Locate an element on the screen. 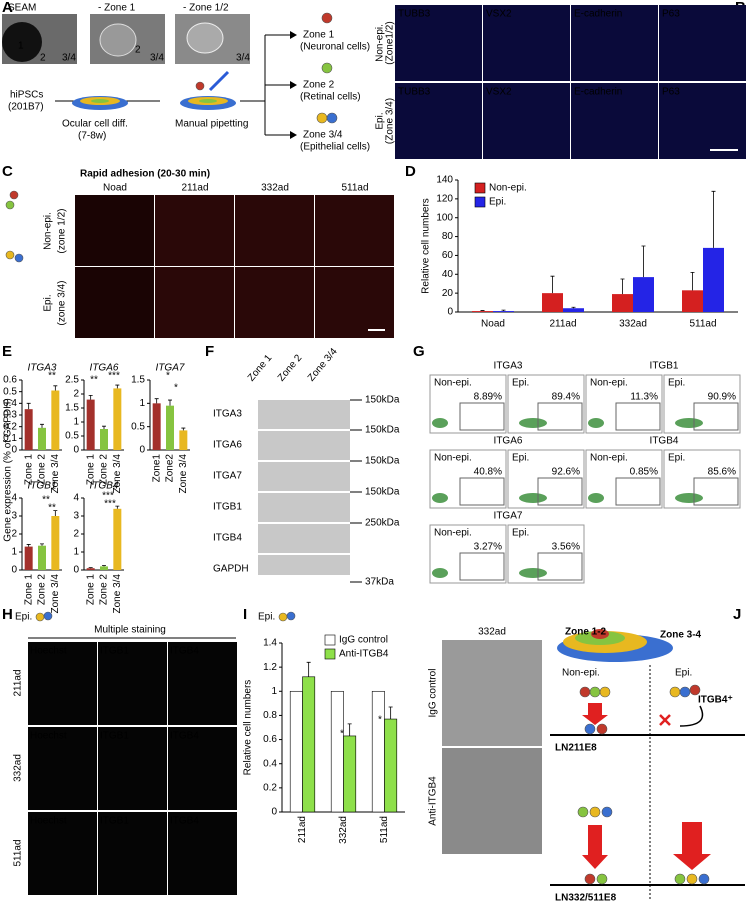  row-label: 511ad is located at coordinates (18, 852).